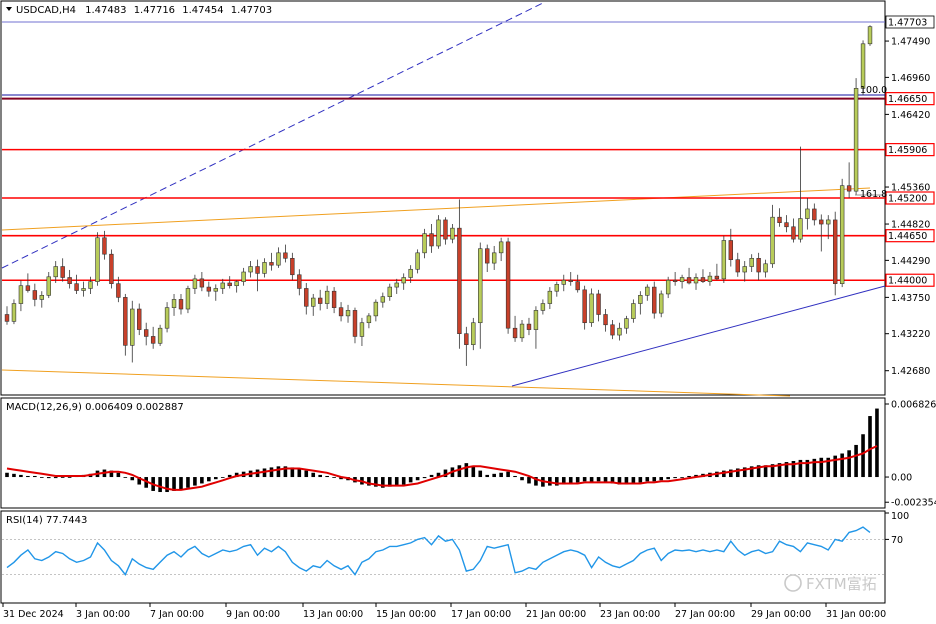  I want to click on price-tick-label: 1.43750, so click(910, 298).